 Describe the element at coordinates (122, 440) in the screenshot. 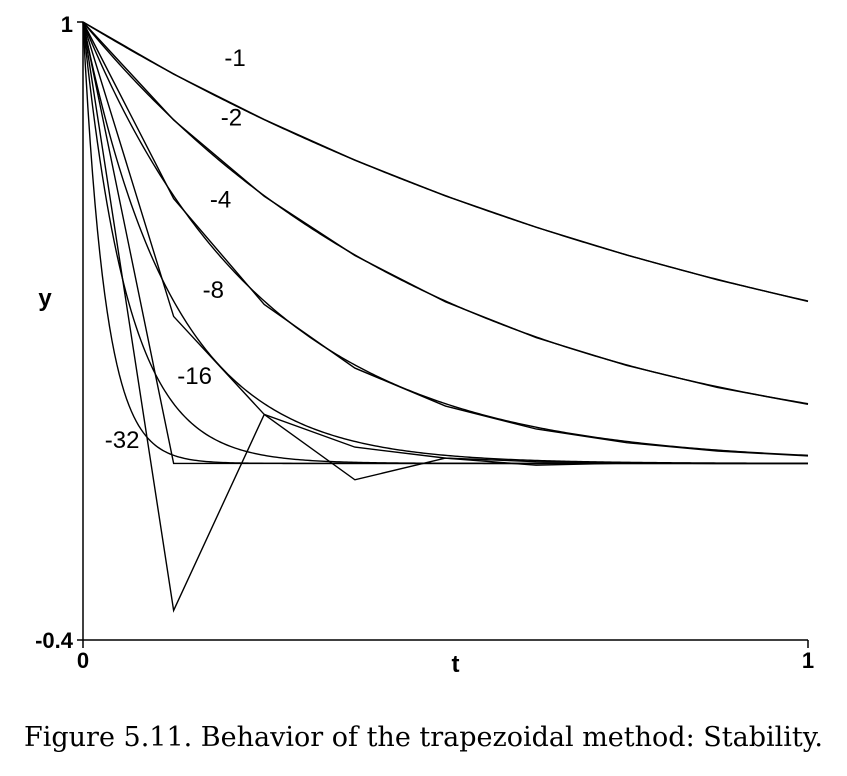

I see `curve-label-neg32: -32` at that location.